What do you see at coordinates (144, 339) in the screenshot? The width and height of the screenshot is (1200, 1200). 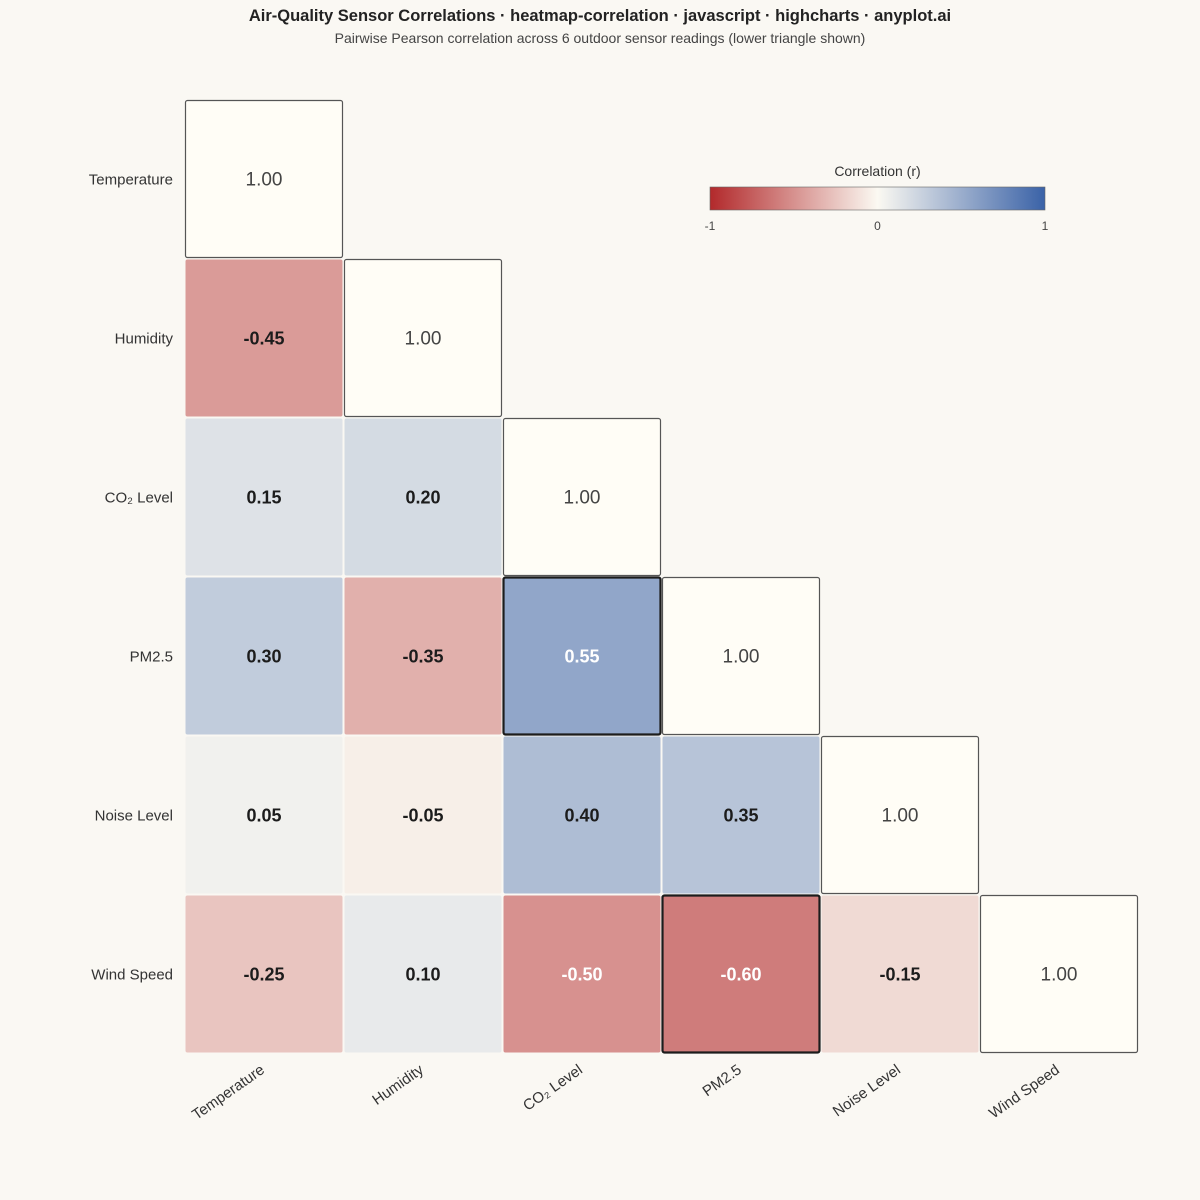 I see `y-axis-label-humidity: Humidity` at bounding box center [144, 339].